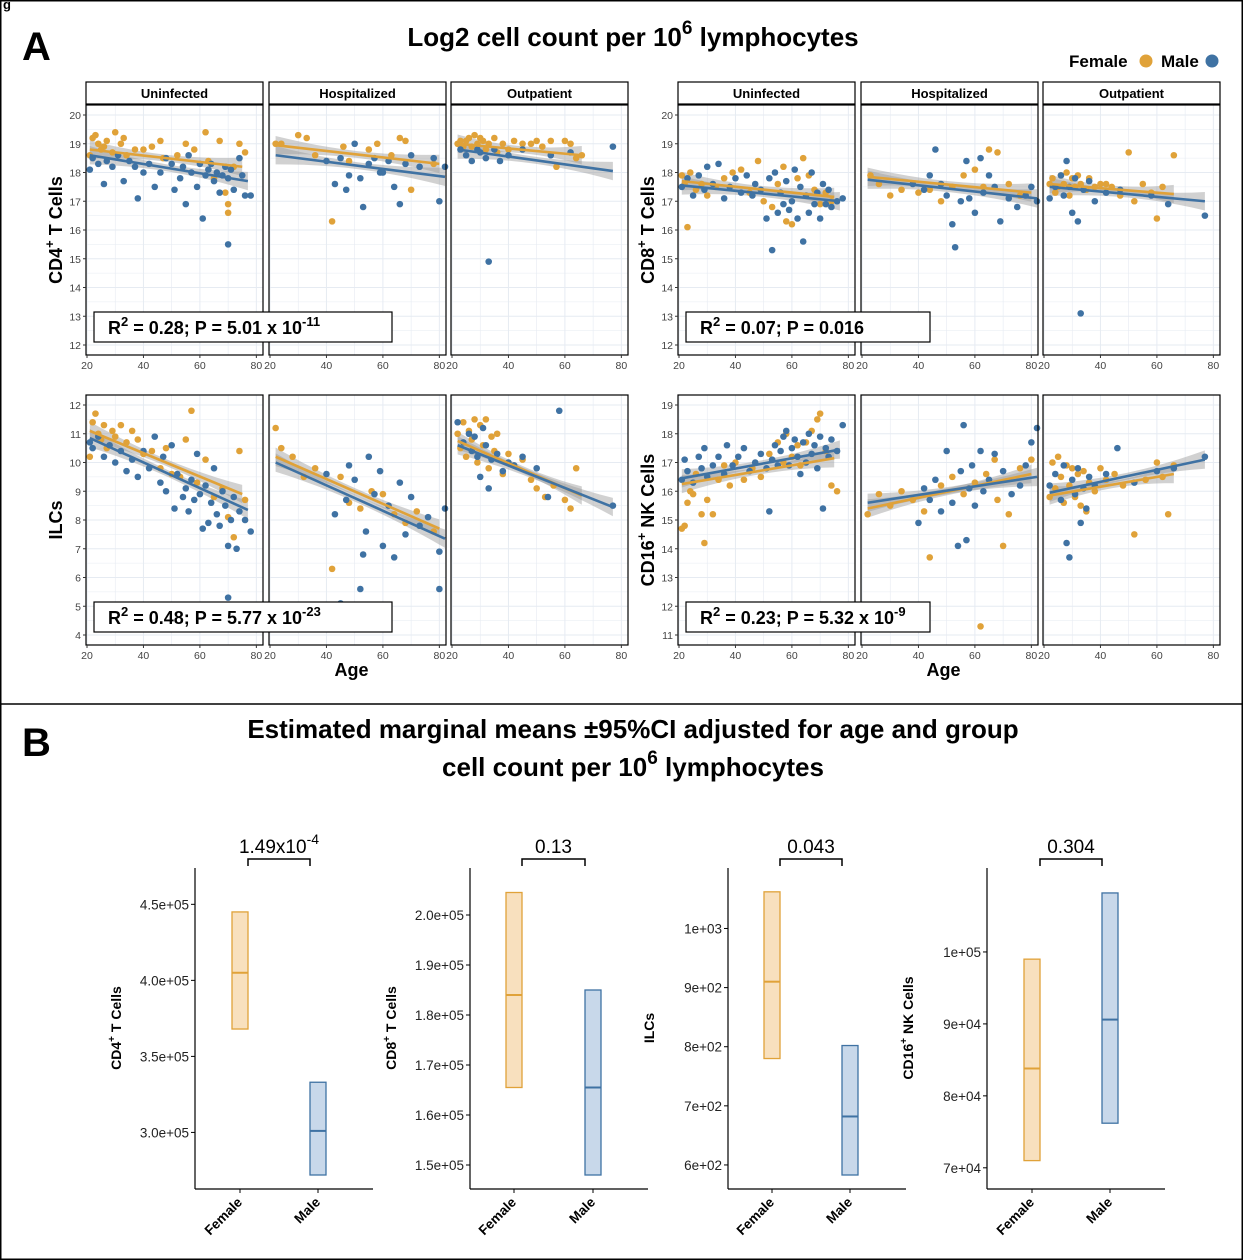 The width and height of the screenshot is (1243, 1260). I want to click on superscript: -11, so click(311, 321).